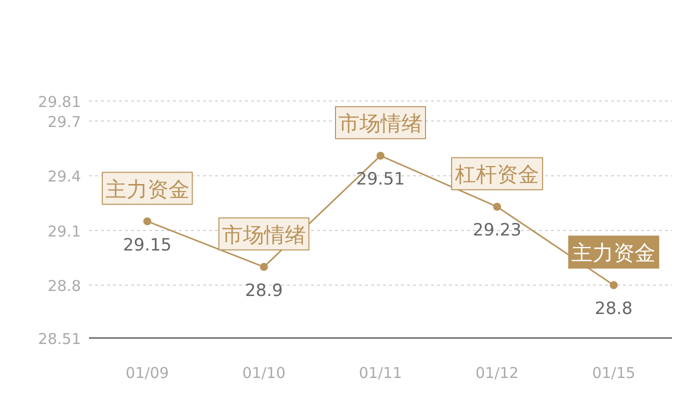 This screenshot has height=400, width=700. Describe the element at coordinates (59, 102) in the screenshot. I see `y-tick-label: 29.81` at that location.